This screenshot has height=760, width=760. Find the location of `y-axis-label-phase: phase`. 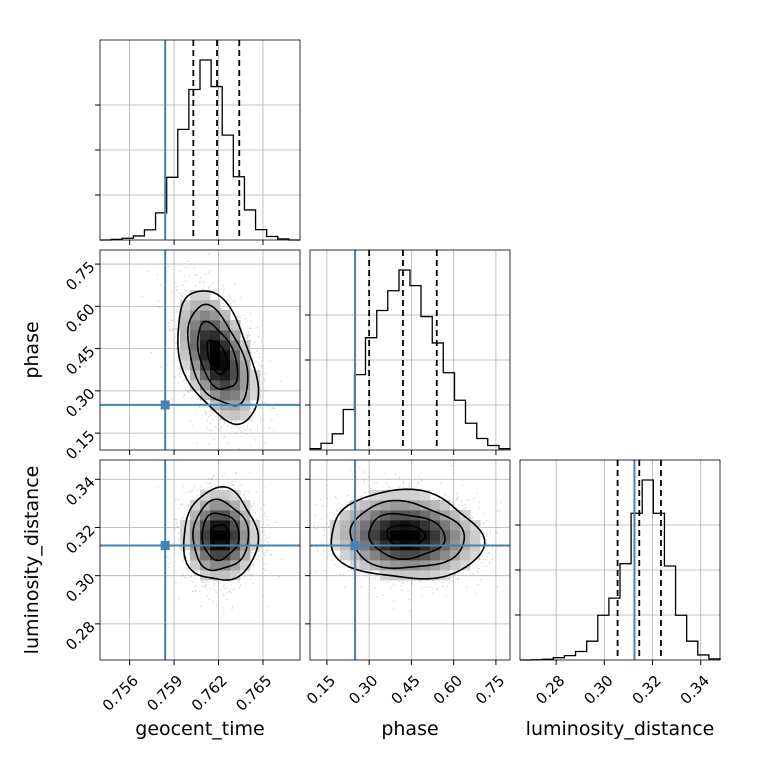

y-axis-label-phase: phase is located at coordinates (32, 349).